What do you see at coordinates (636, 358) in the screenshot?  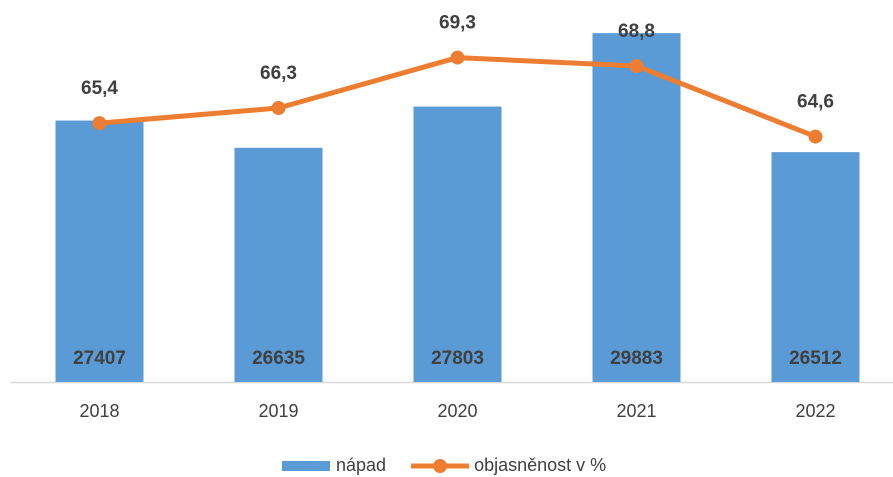 I see `bar-value-label: 29883` at bounding box center [636, 358].